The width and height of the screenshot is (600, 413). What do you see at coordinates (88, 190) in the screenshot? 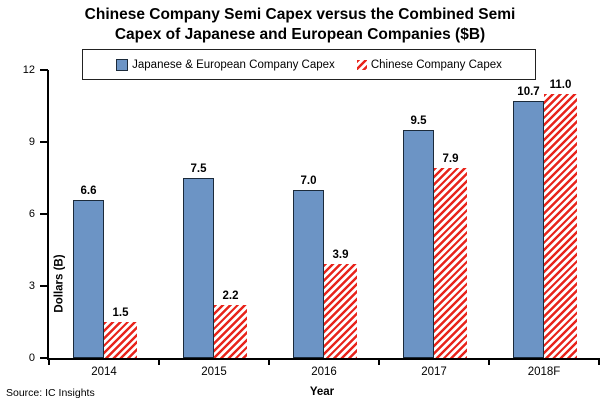
I see `value-label-japanese-european-company-capex-2014: 6.6` at bounding box center [88, 190].